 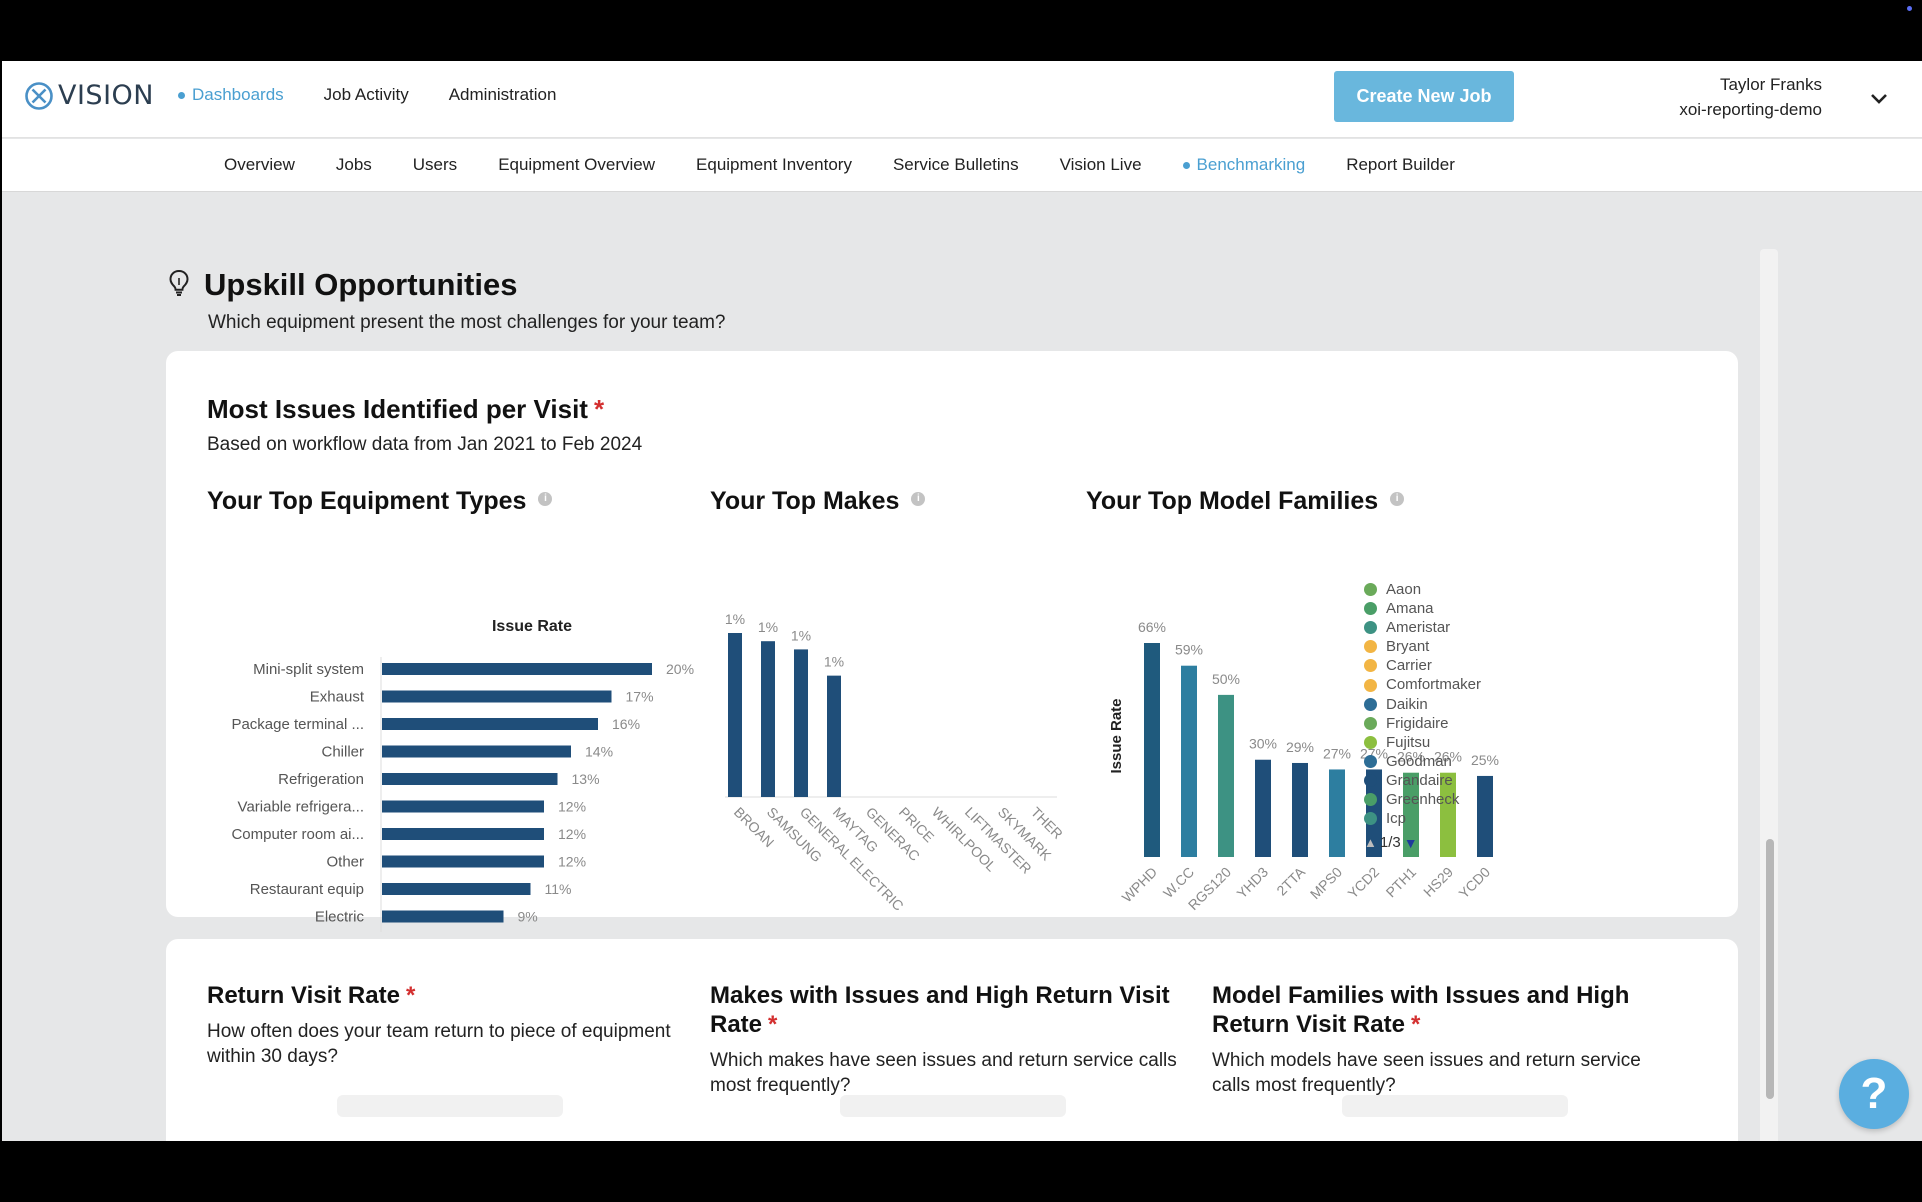 I want to click on data-label: 59%, so click(x=1189, y=650).